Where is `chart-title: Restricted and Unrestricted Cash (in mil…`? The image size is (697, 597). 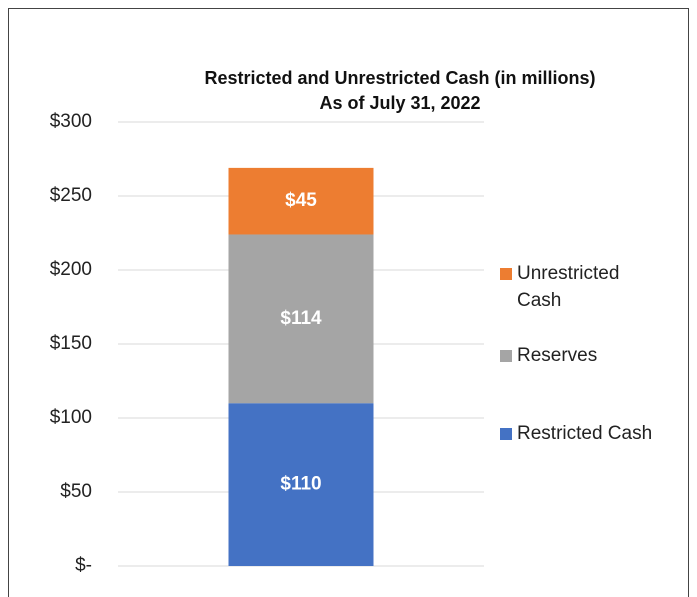
chart-title: Restricted and Unrestricted Cash (in mil… is located at coordinates (399, 78).